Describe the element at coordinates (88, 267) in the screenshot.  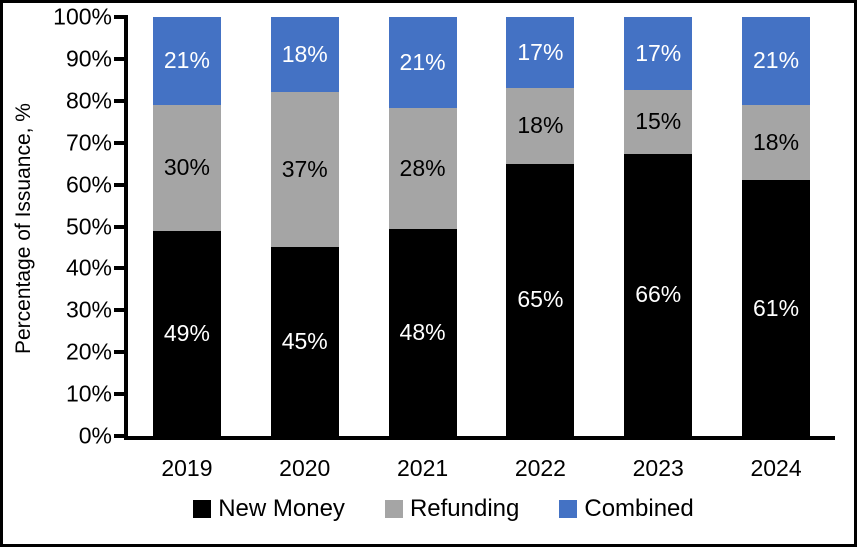
I see `y-tick-label: 40%` at that location.